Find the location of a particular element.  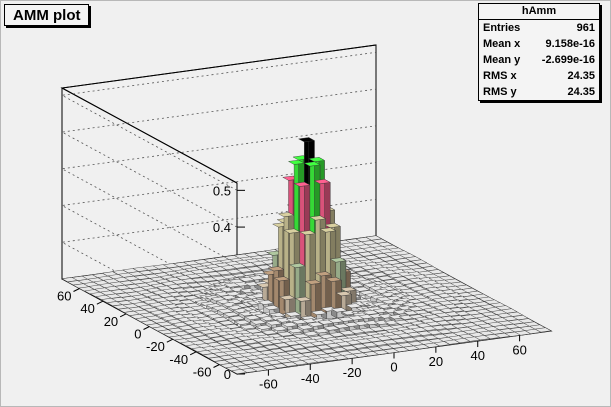

stats-label: Entries is located at coordinates (502, 28).